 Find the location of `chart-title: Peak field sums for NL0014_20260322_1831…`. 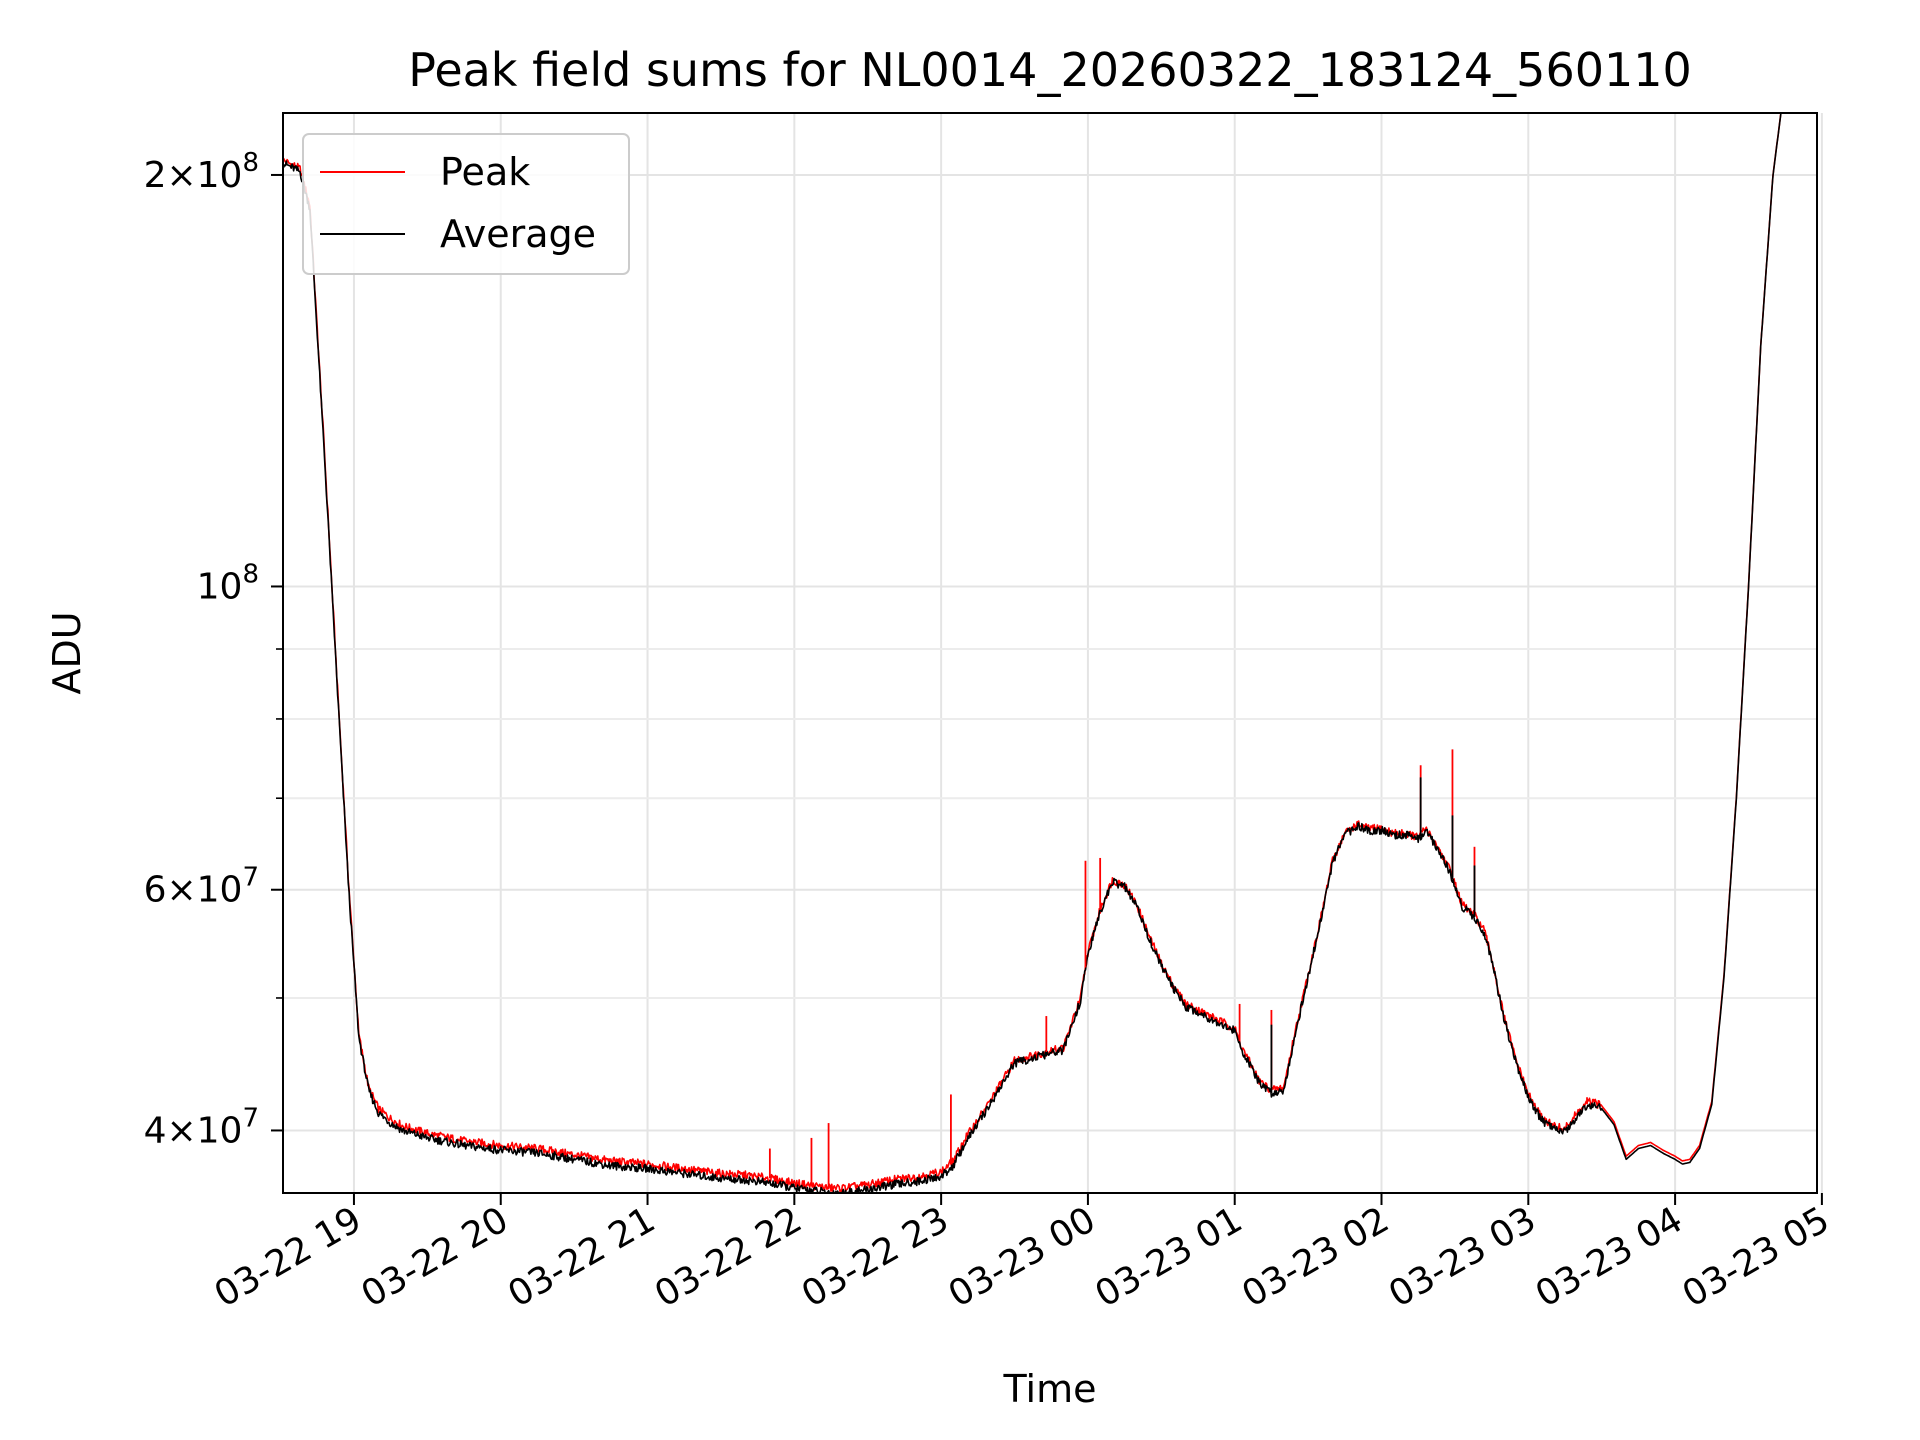

chart-title: Peak field sums for NL0014_20260322_1831… is located at coordinates (1050, 70).